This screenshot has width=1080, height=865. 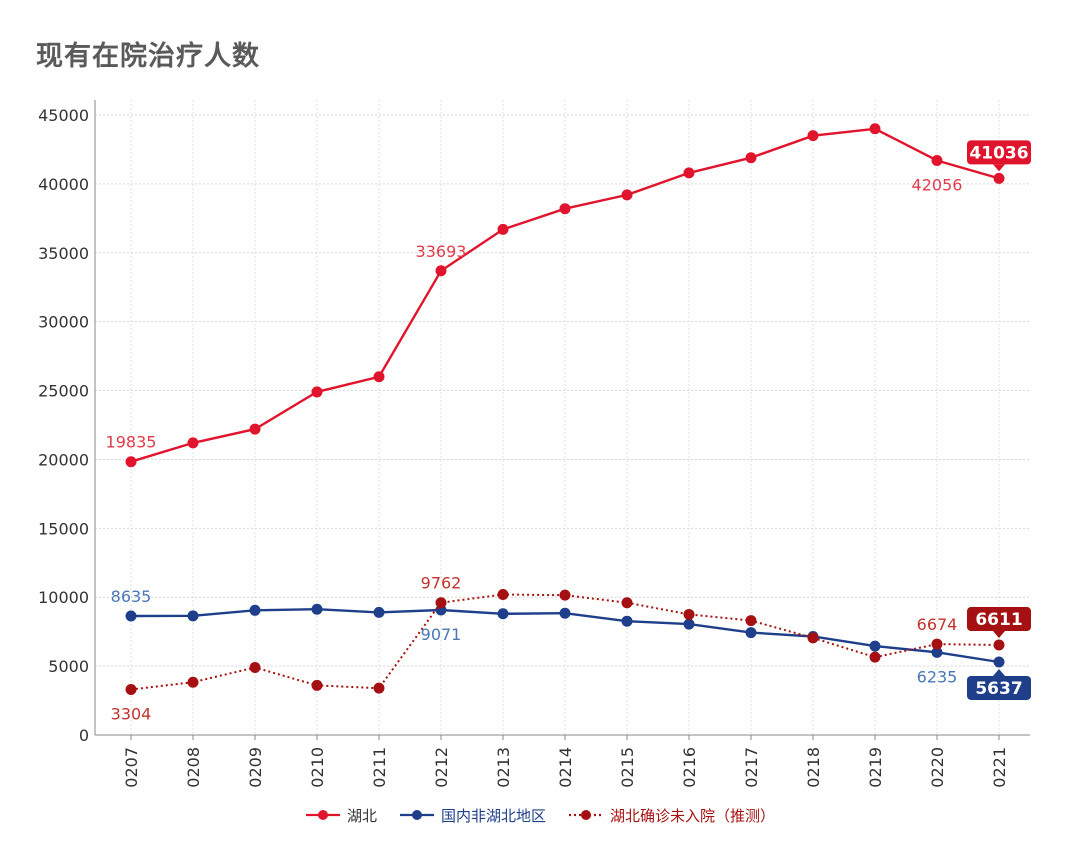 What do you see at coordinates (63, 528) in the screenshot?
I see `y-tick-label: 15000` at bounding box center [63, 528].